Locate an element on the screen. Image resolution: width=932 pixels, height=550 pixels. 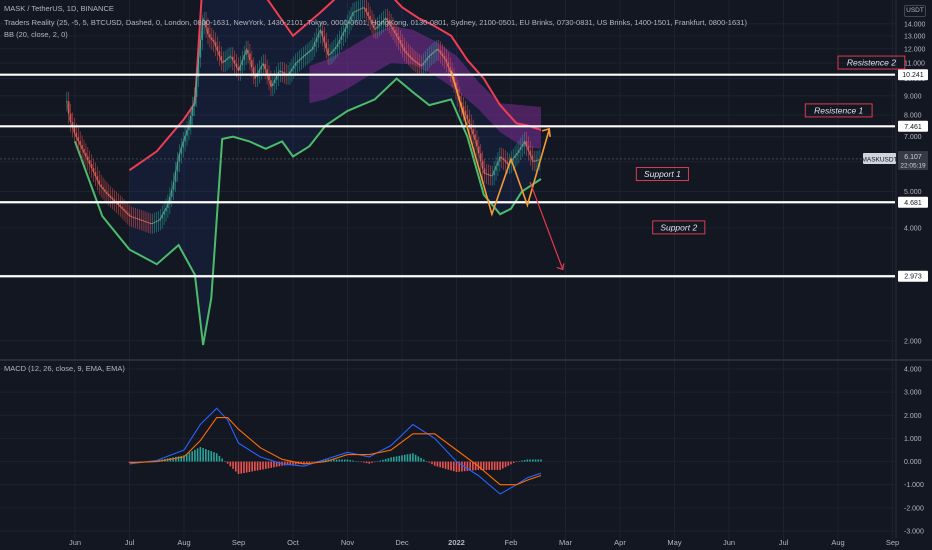
y-tick-label: 11.000 is located at coordinates (914, 64).